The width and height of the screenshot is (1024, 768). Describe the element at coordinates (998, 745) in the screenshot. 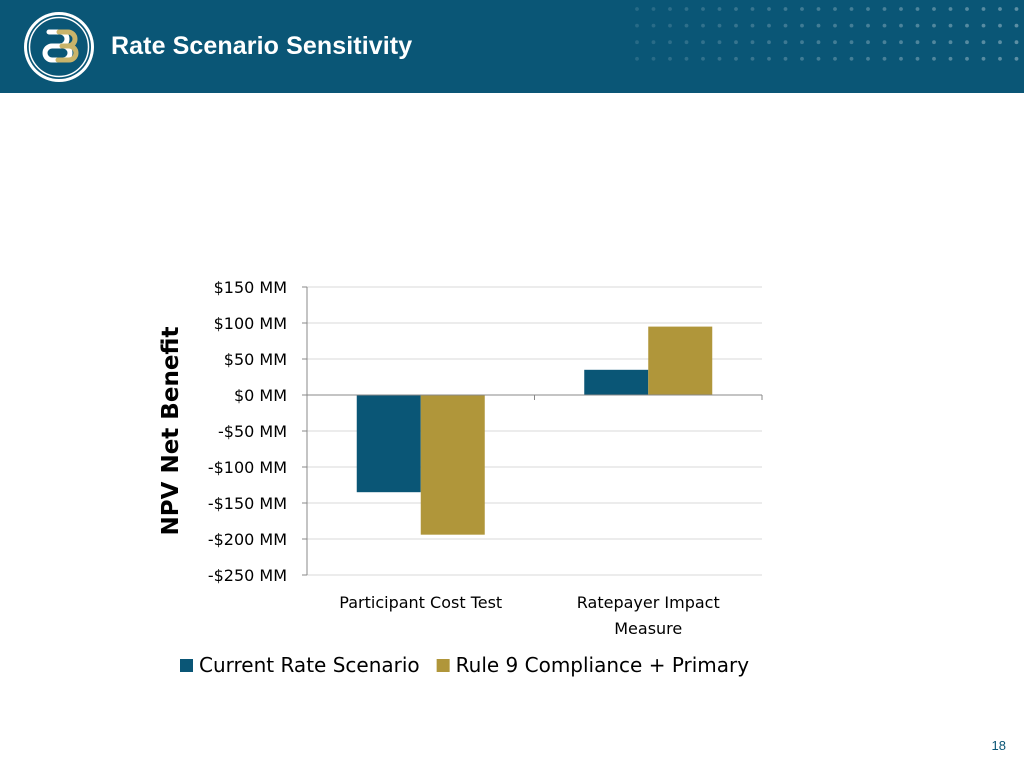

I see `page-number: 18` at that location.